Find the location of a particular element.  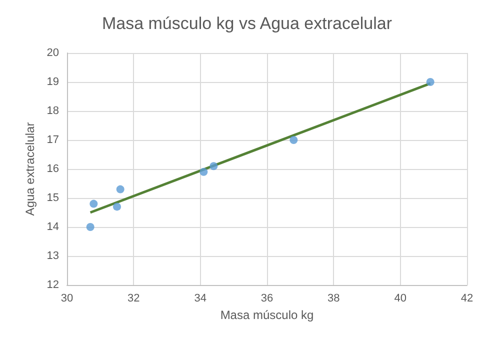

x-tick-label: 36 is located at coordinates (267, 298).